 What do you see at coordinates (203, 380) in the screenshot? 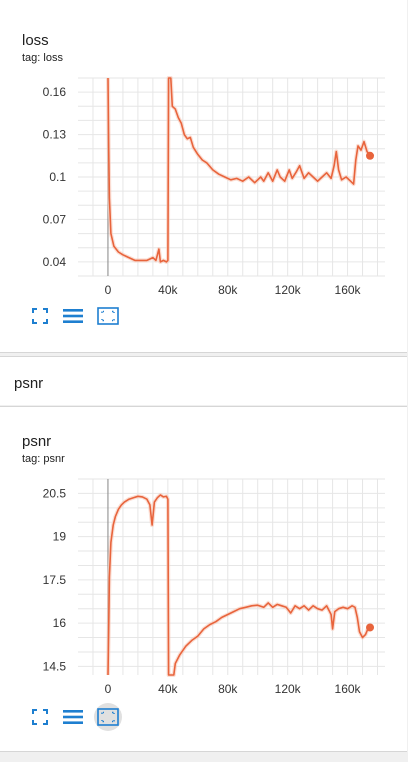
I see `section-header-psnr: psnr` at bounding box center [203, 380].